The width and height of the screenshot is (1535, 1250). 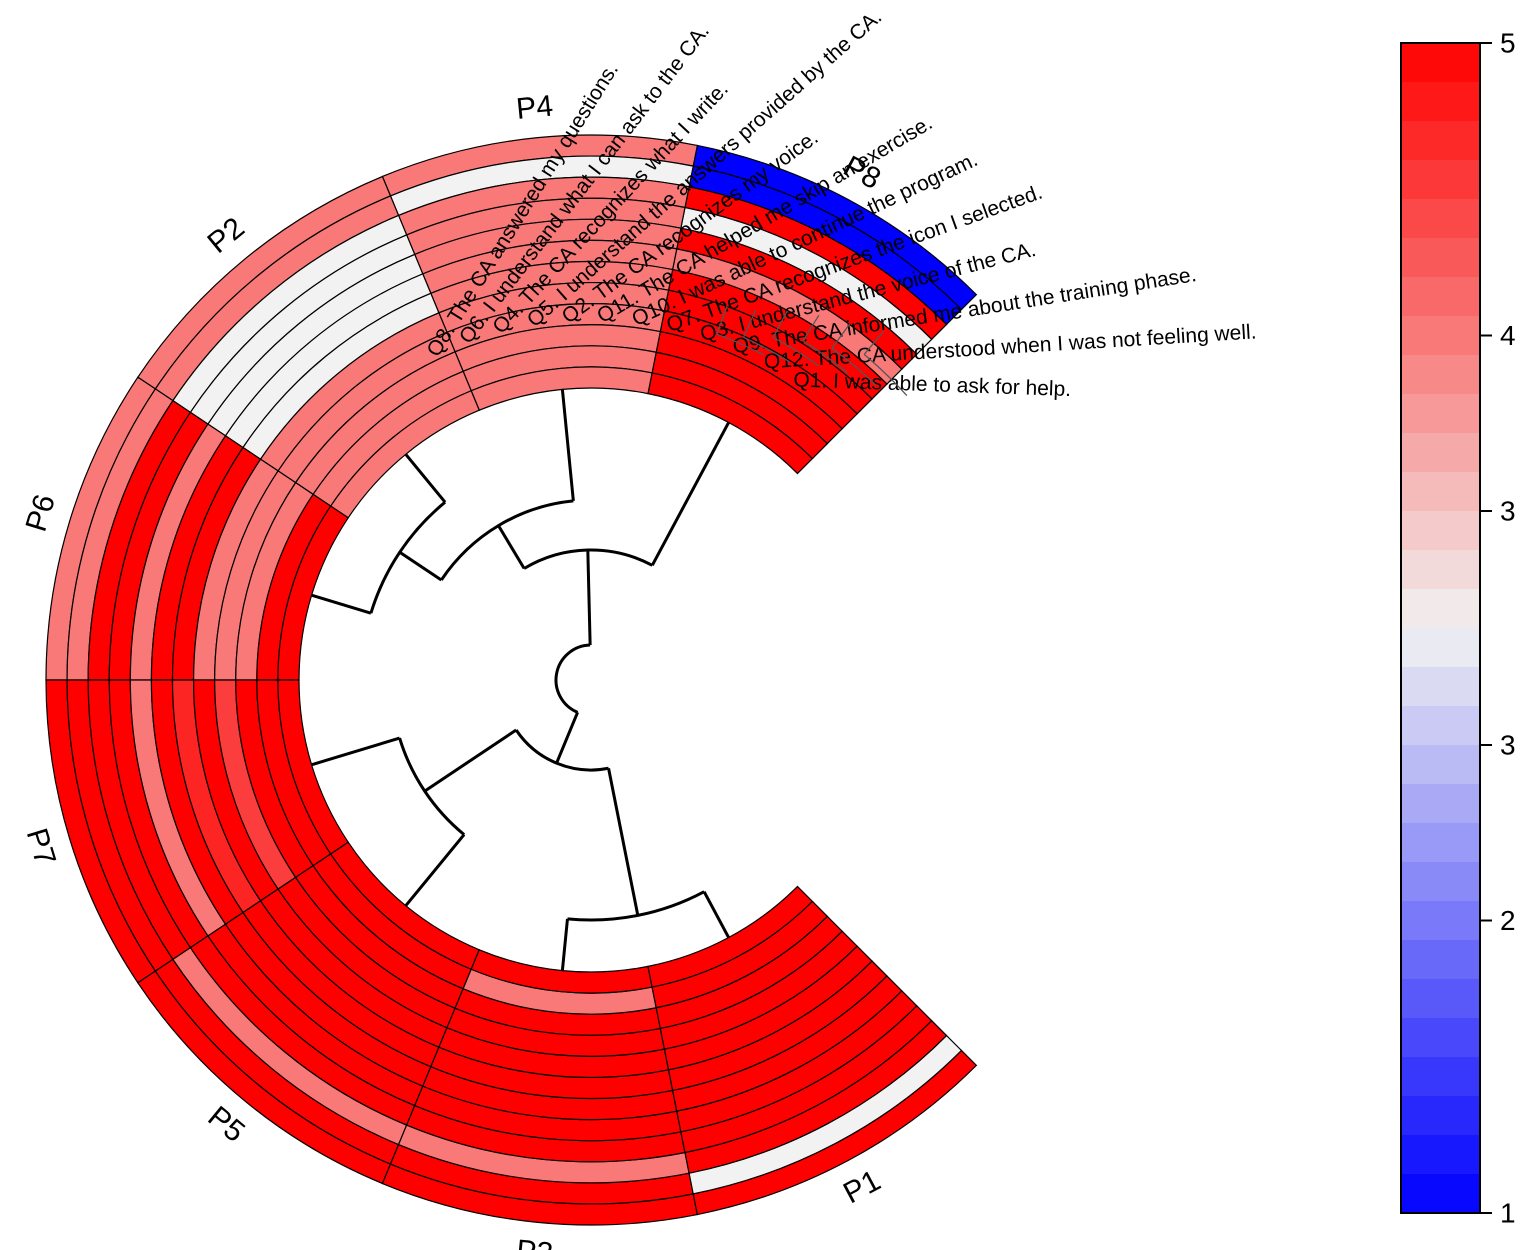 What do you see at coordinates (1508, 1213) in the screenshot?
I see `colorbar-tick-label: 1` at bounding box center [1508, 1213].